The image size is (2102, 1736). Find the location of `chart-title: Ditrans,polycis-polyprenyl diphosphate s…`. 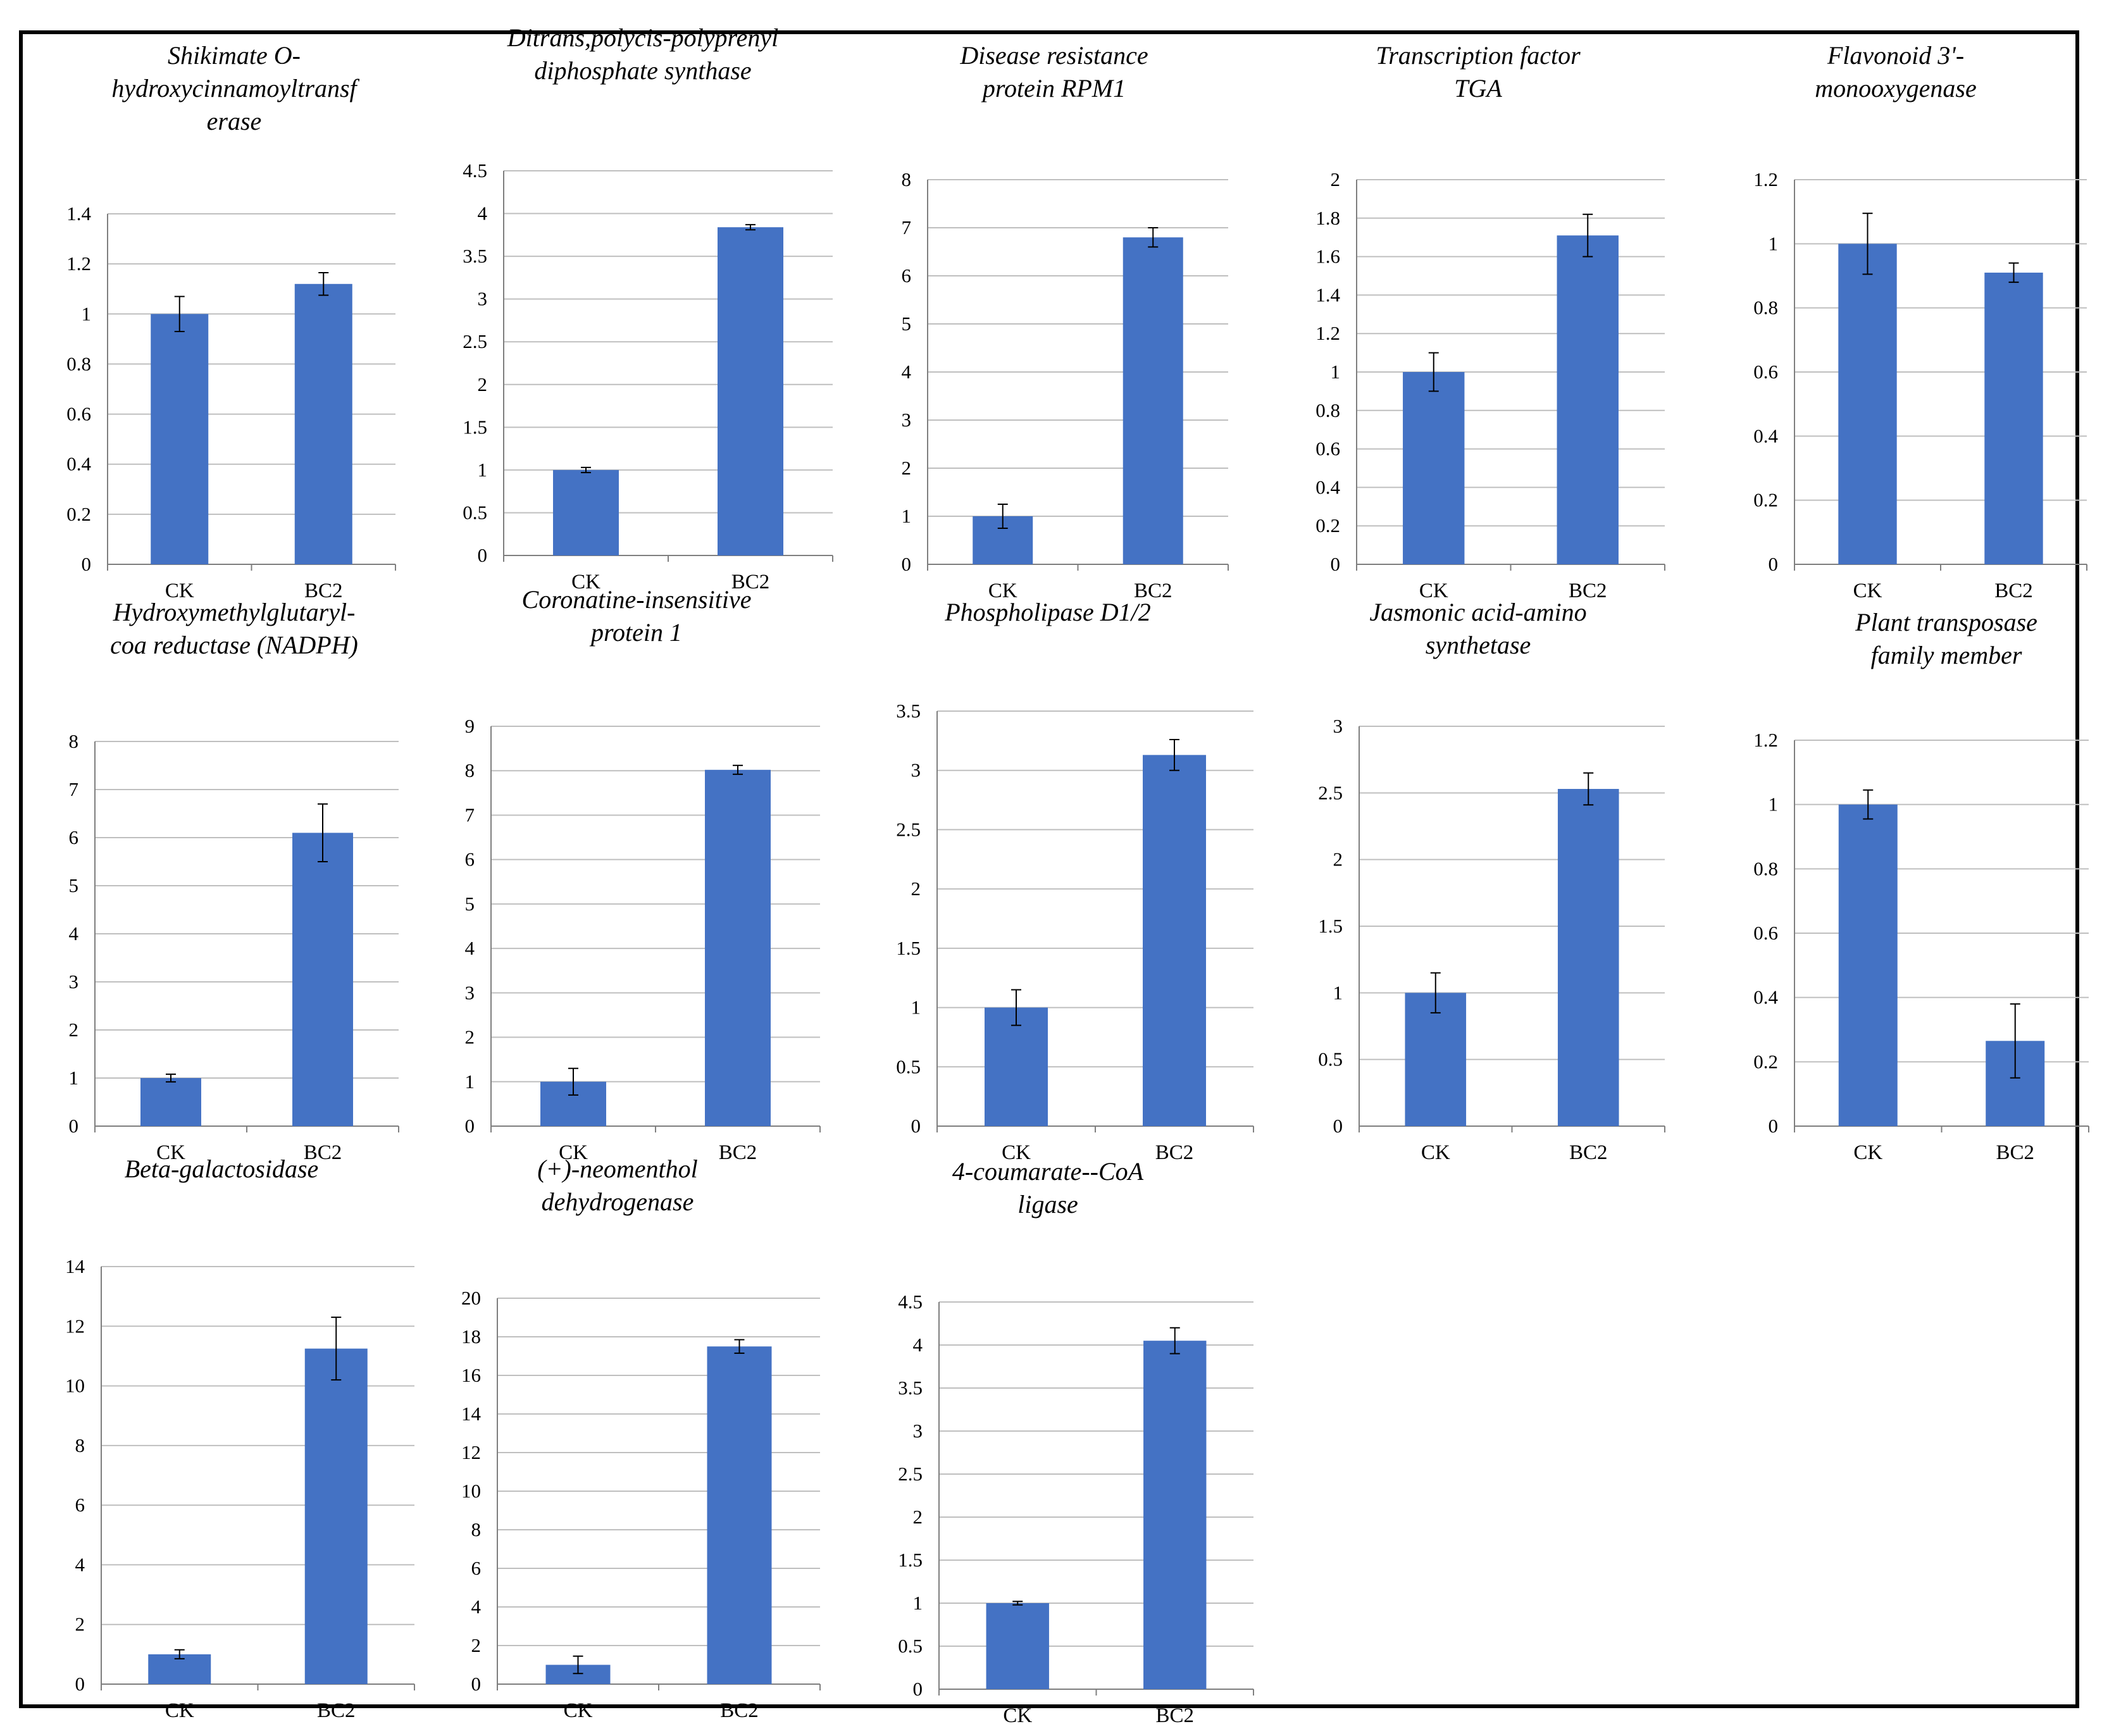

chart-title: Ditrans,polycis-polyprenyl diphosphate s… is located at coordinates (643, 54).